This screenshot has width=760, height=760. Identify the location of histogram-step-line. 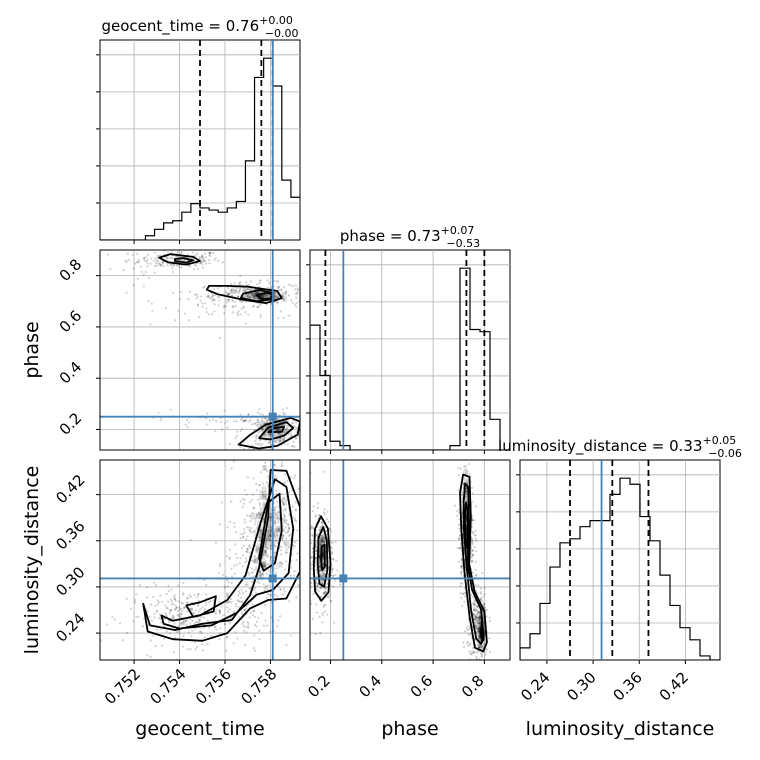
(410, 358).